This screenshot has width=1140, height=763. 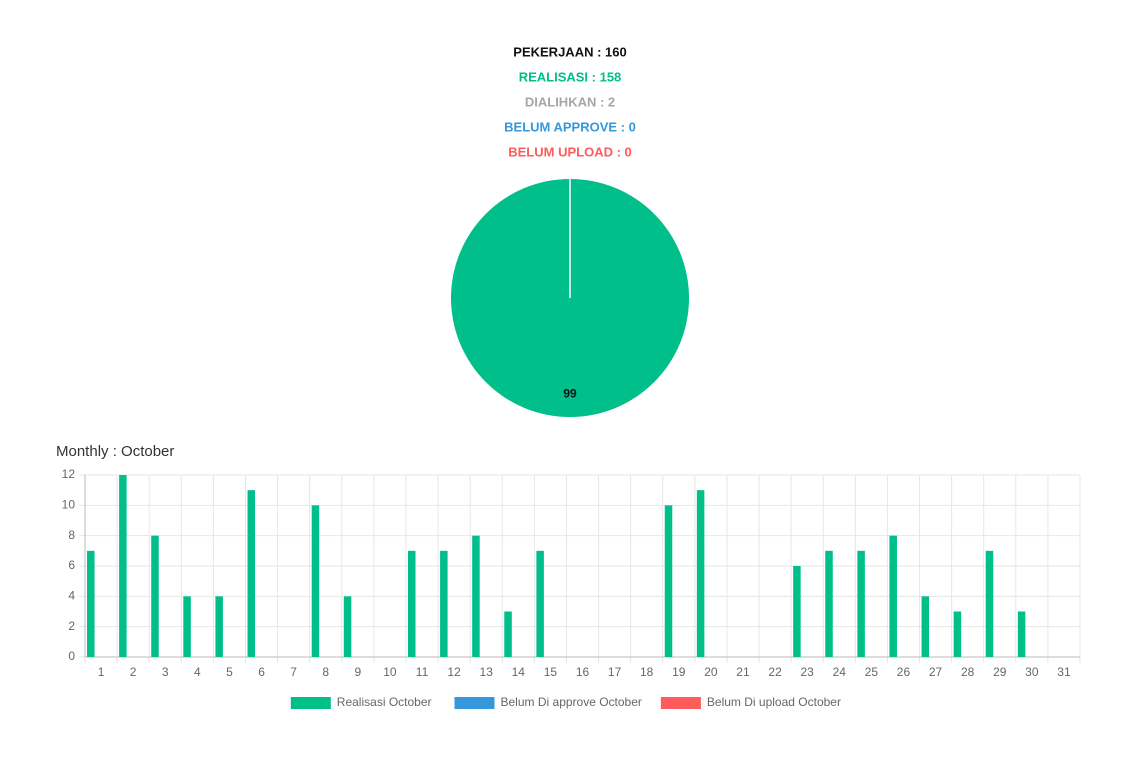 I want to click on x-tick-label: 15, so click(x=551, y=672).